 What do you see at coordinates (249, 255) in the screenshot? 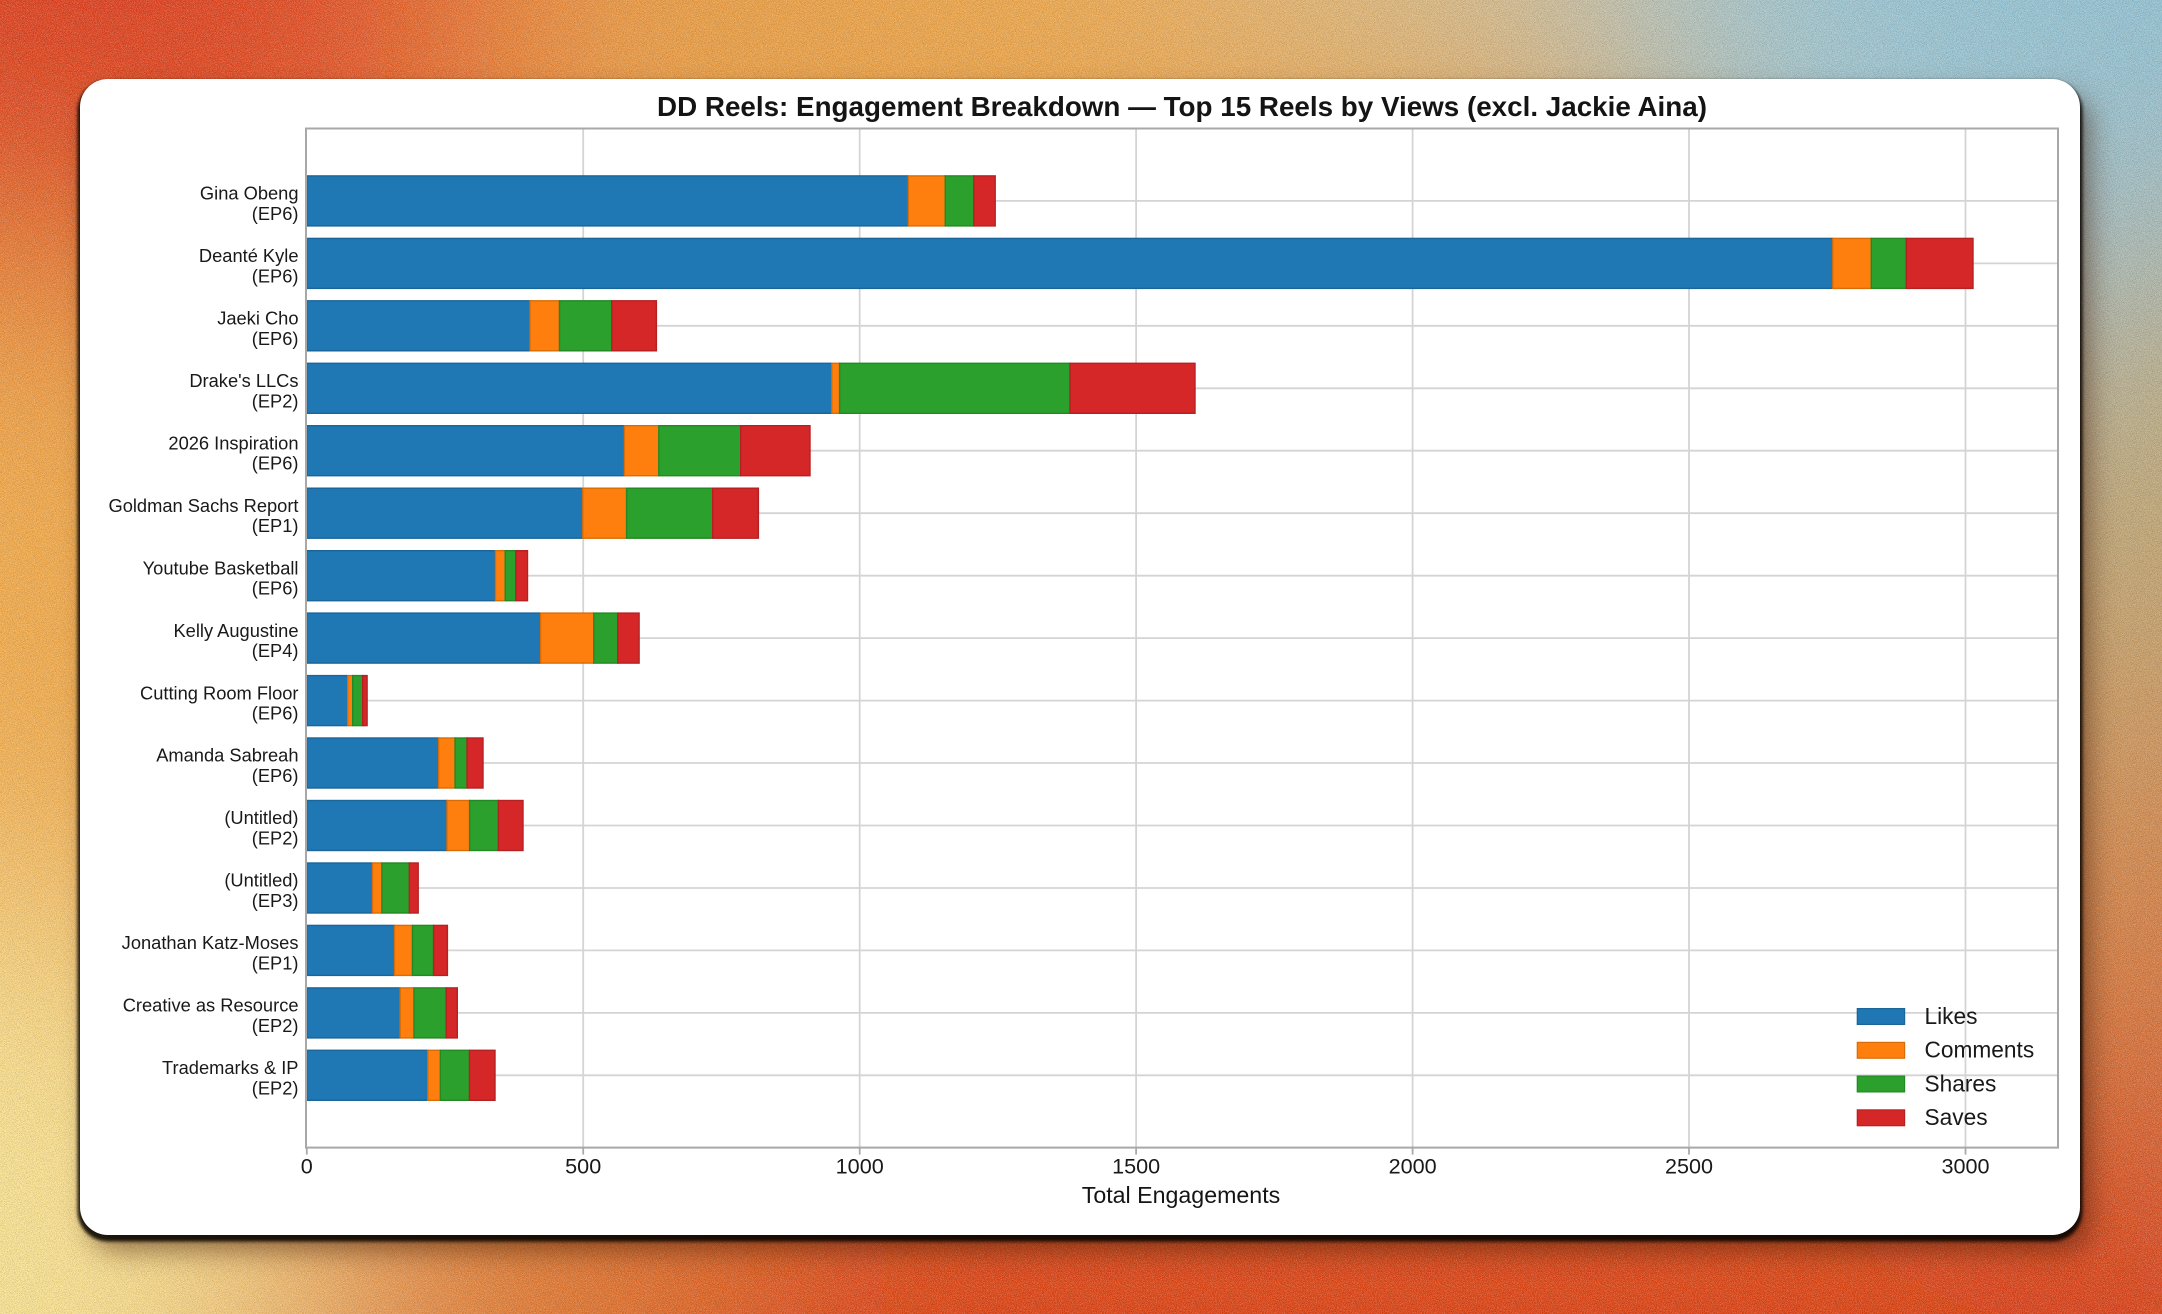
I see `svg-text: Deanté Kyle` at bounding box center [249, 255].